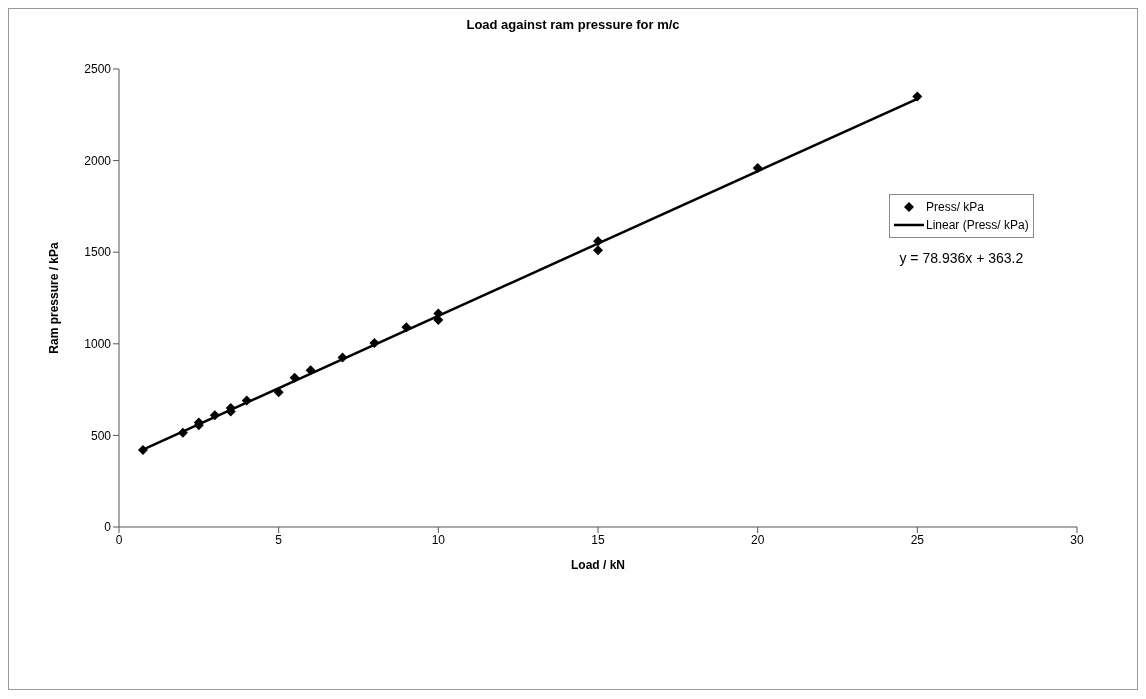  I want to click on x-tick-label: 10, so click(438, 539).